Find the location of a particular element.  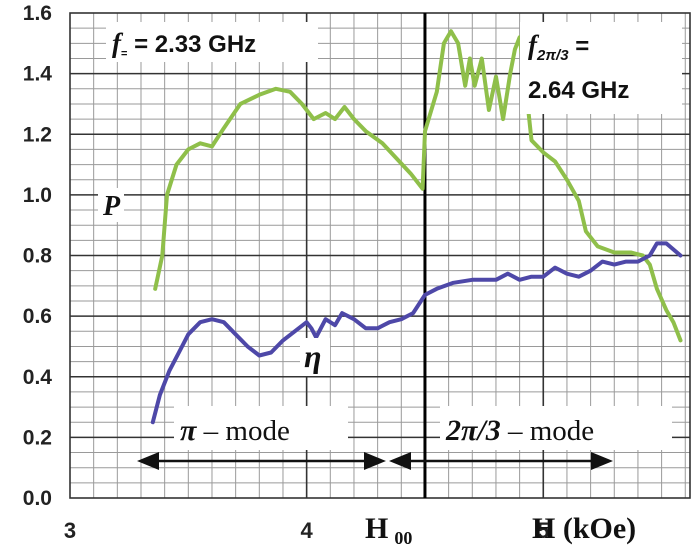

y-tick-label: 0.2 is located at coordinates (37, 437).